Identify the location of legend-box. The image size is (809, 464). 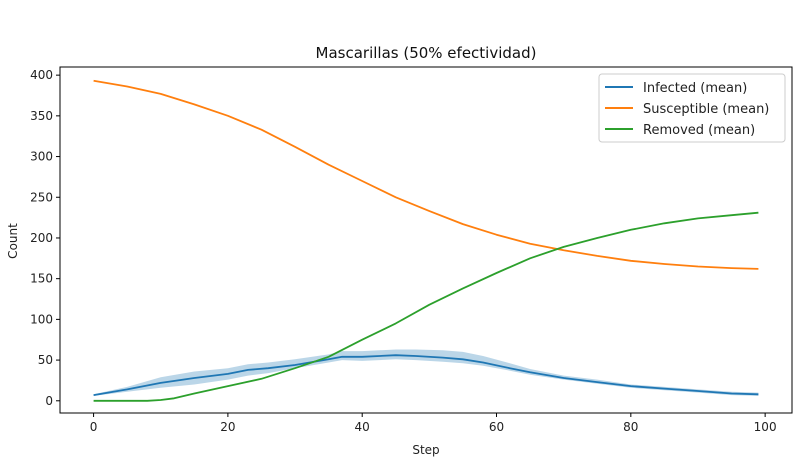
(692, 108).